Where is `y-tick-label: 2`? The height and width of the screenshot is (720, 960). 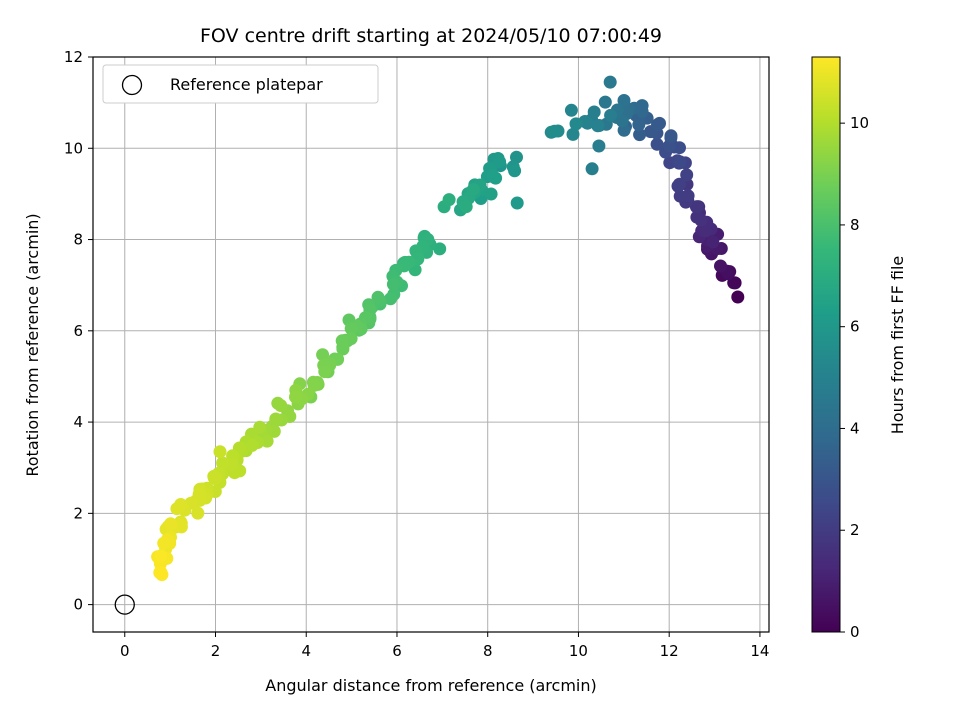 y-tick-label: 2 is located at coordinates (78, 513).